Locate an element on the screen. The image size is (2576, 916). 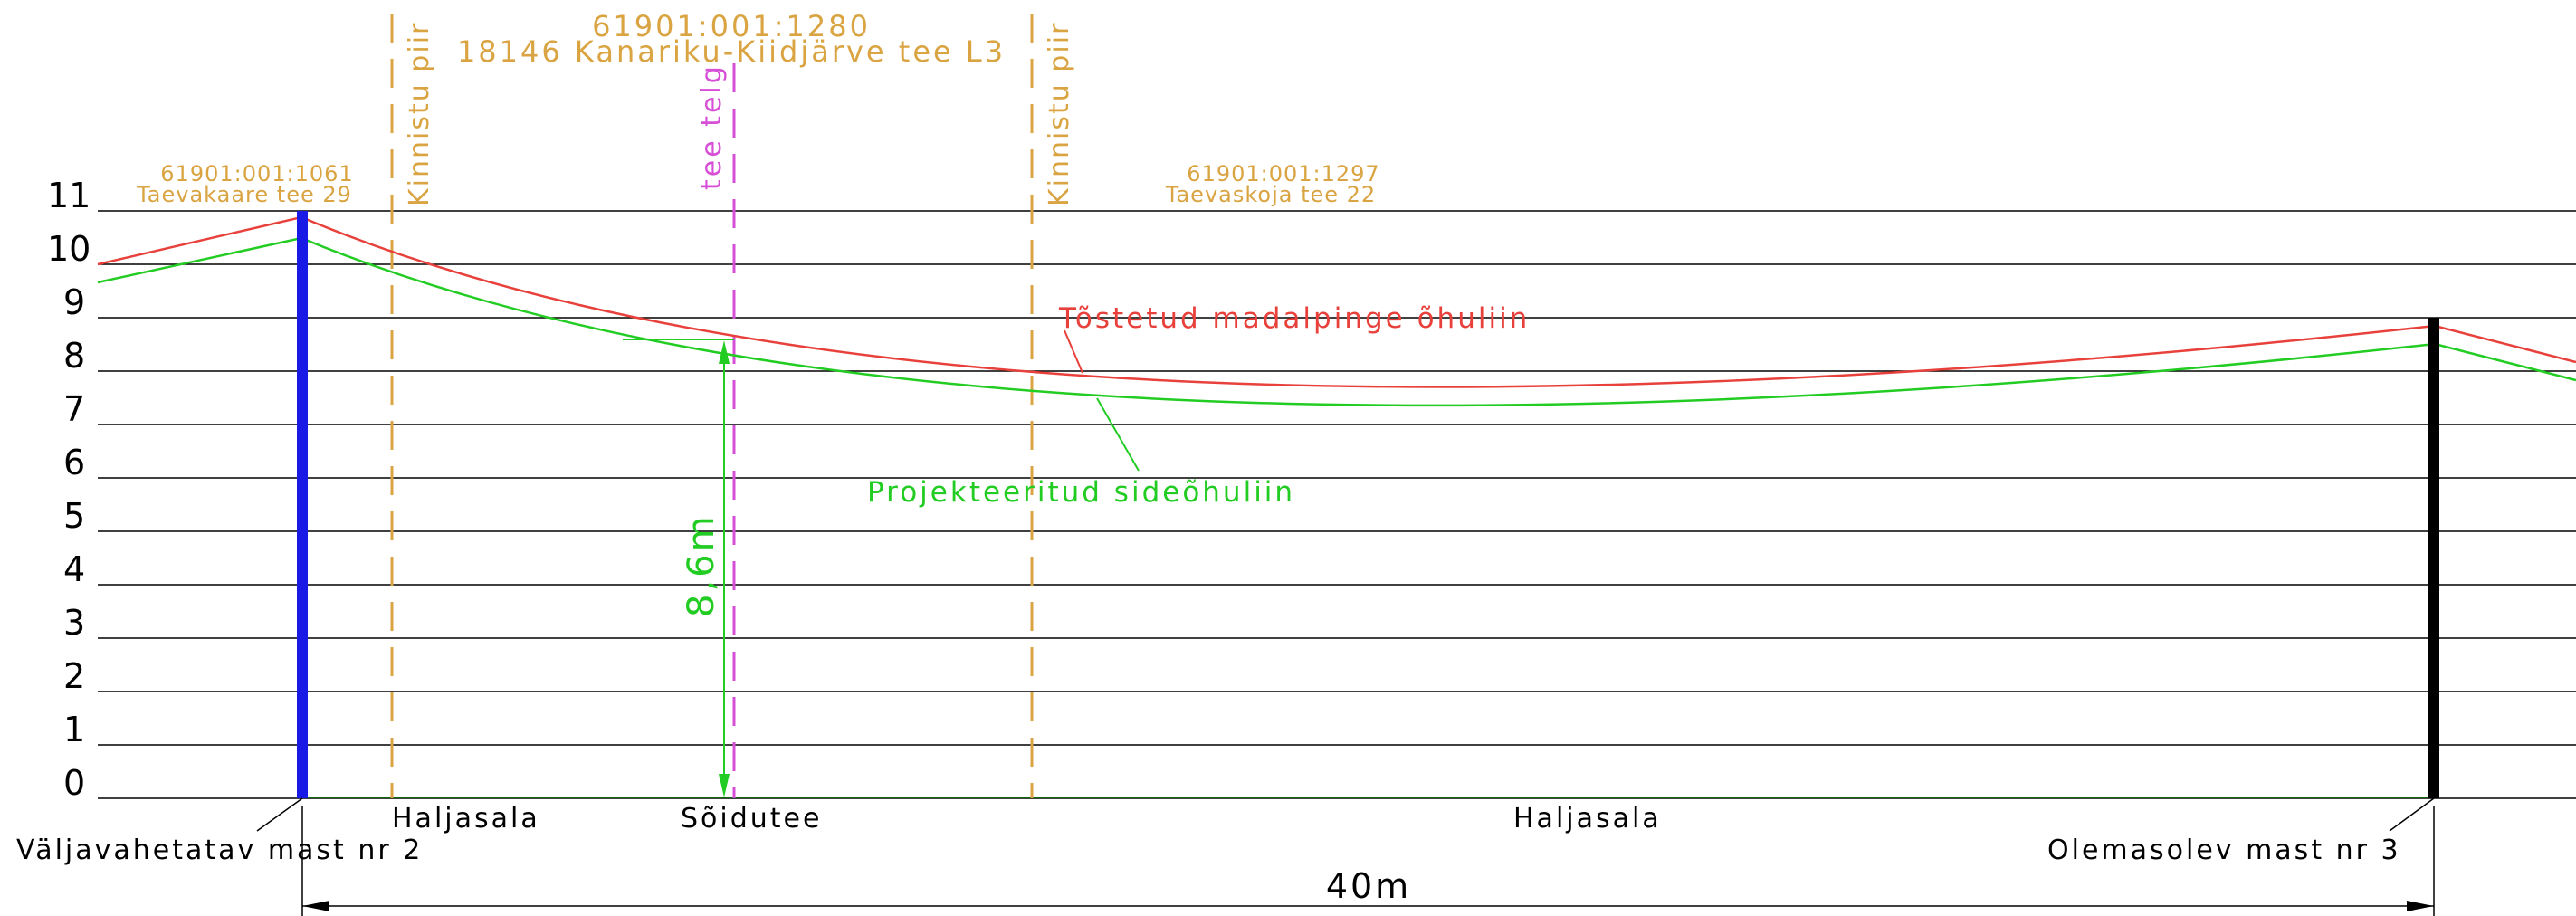
y-tick-3: 3 is located at coordinates (74, 623).